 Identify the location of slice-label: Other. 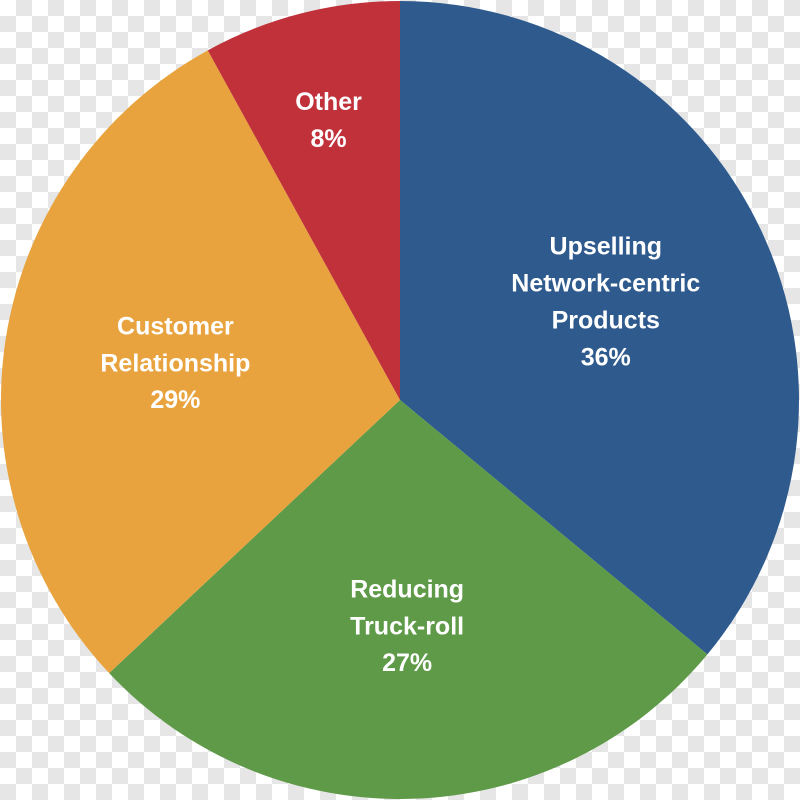
(328, 102).